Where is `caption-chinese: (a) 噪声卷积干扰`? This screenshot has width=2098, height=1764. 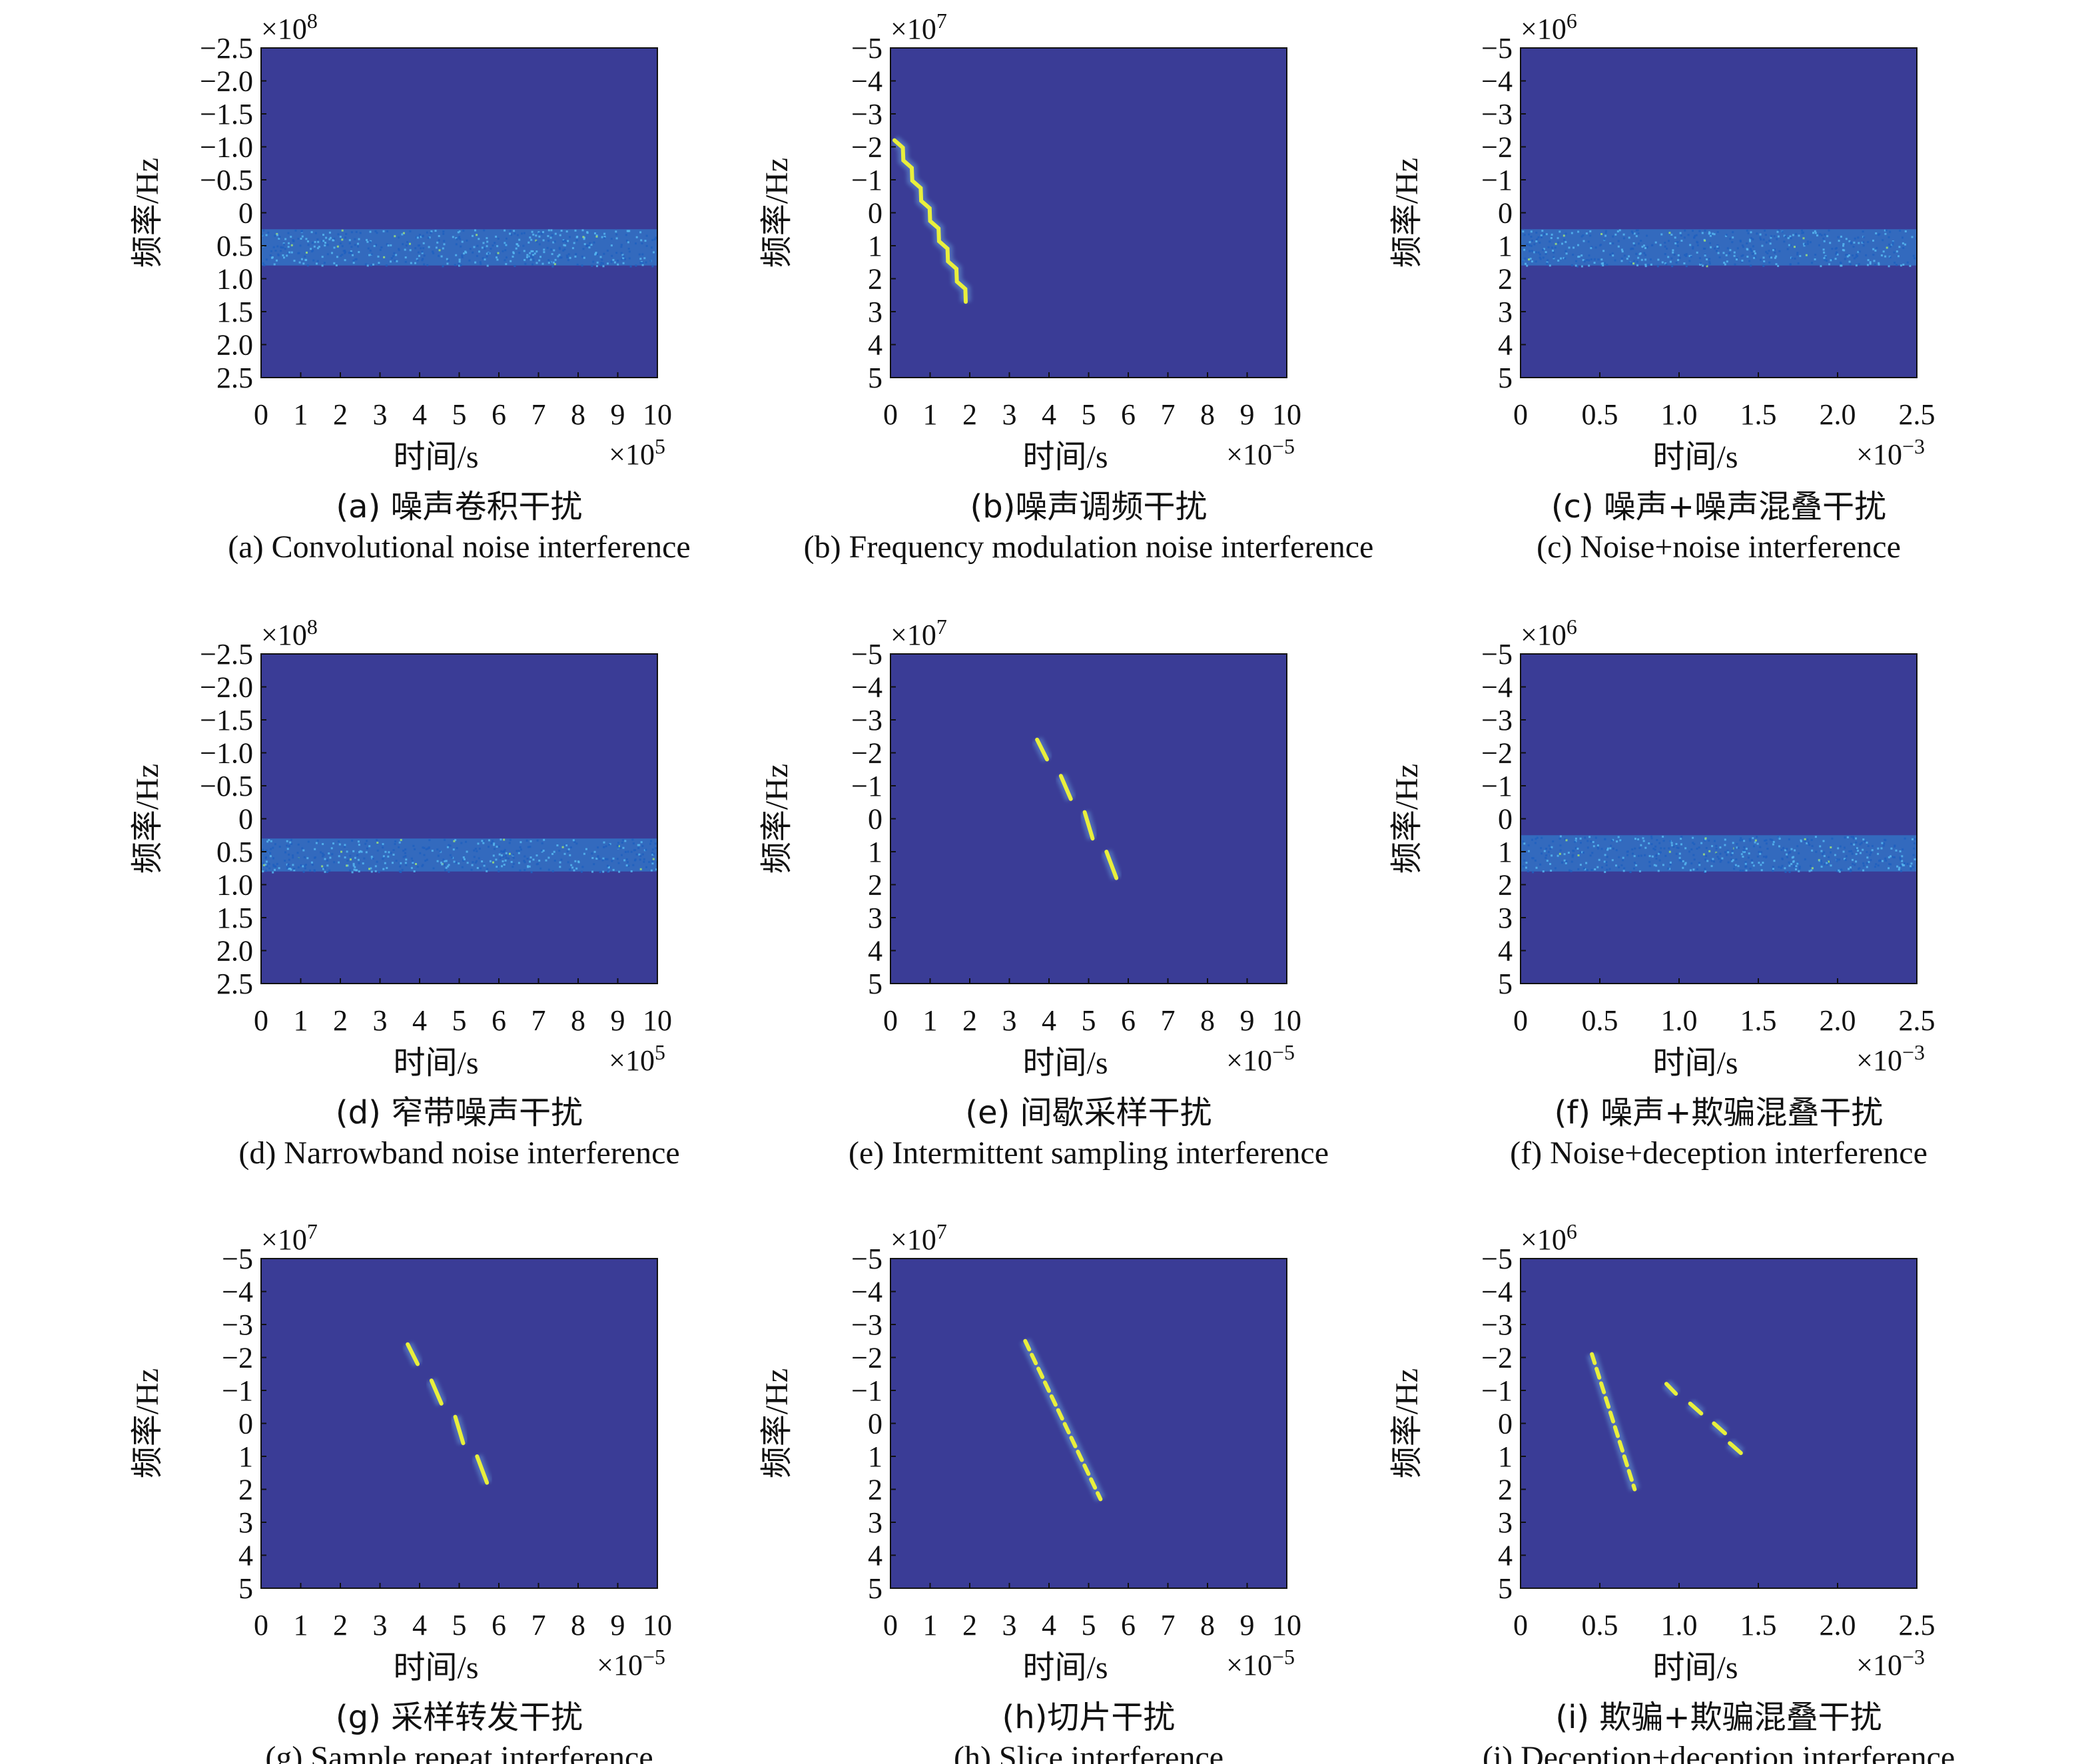
caption-chinese: (a) 噪声卷积干扰 is located at coordinates (459, 506).